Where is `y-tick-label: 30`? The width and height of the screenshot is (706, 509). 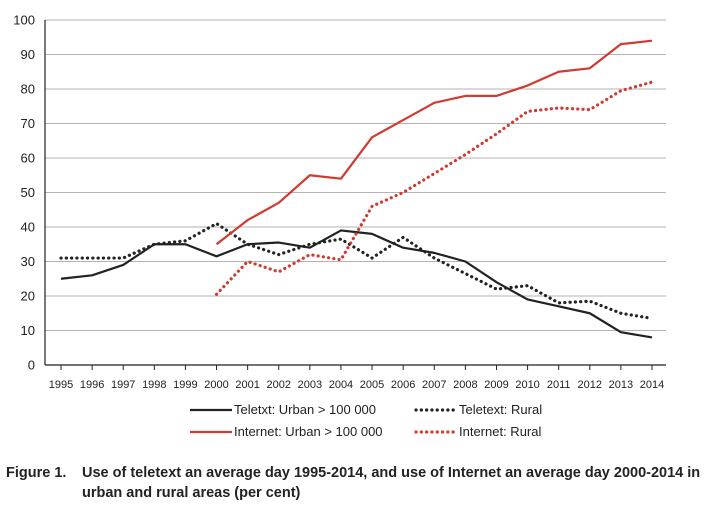 y-tick-label: 30 is located at coordinates (28, 261).